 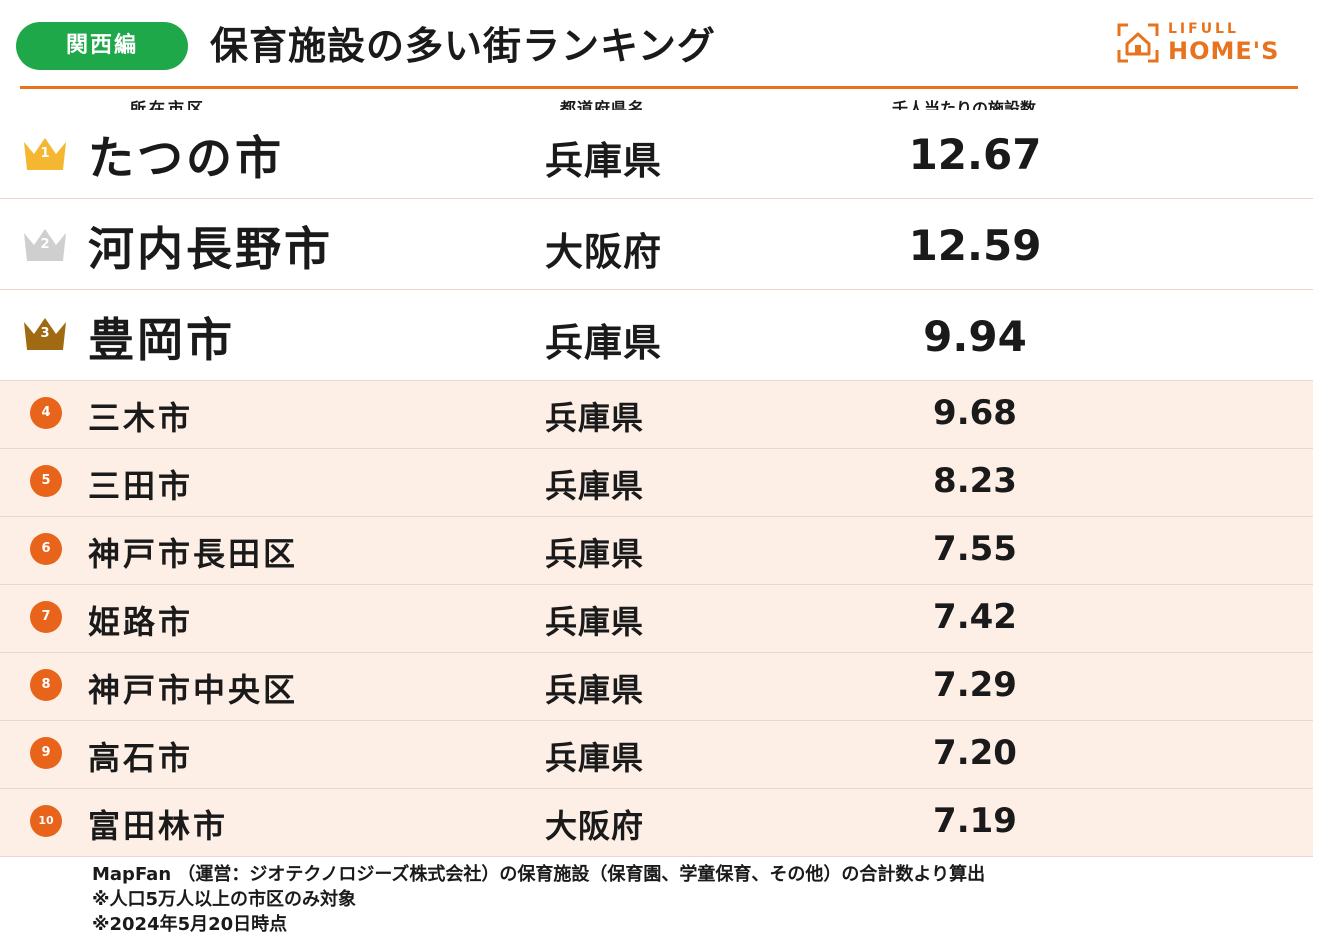 I want to click on facility-value: 8.23, so click(x=975, y=481).